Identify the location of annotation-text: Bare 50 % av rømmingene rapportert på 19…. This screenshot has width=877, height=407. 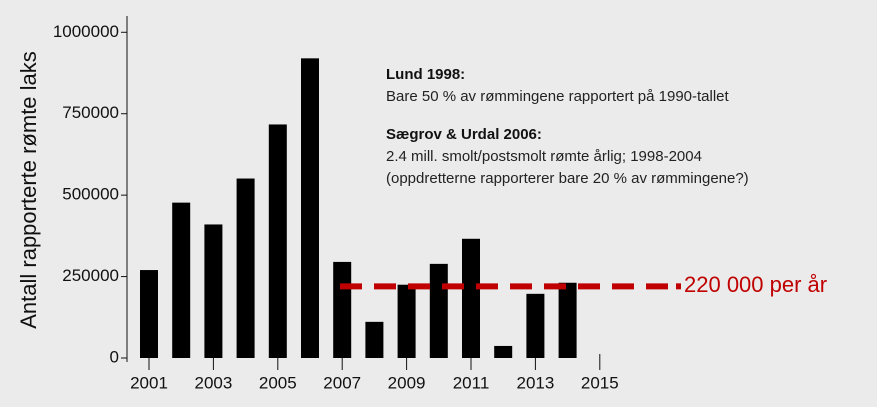
(558, 96).